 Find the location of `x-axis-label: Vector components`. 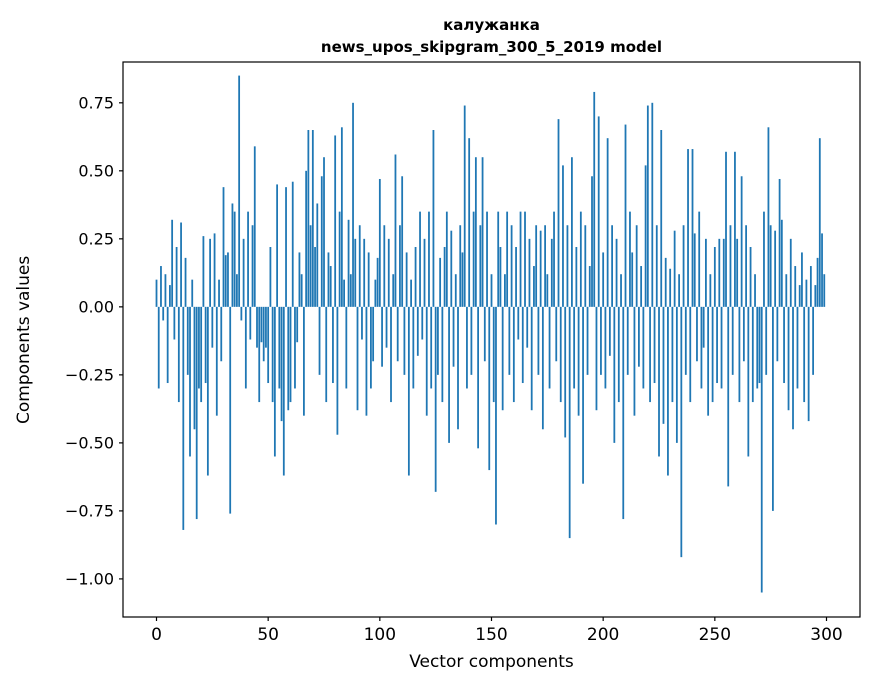

x-axis-label: Vector components is located at coordinates (491, 662).